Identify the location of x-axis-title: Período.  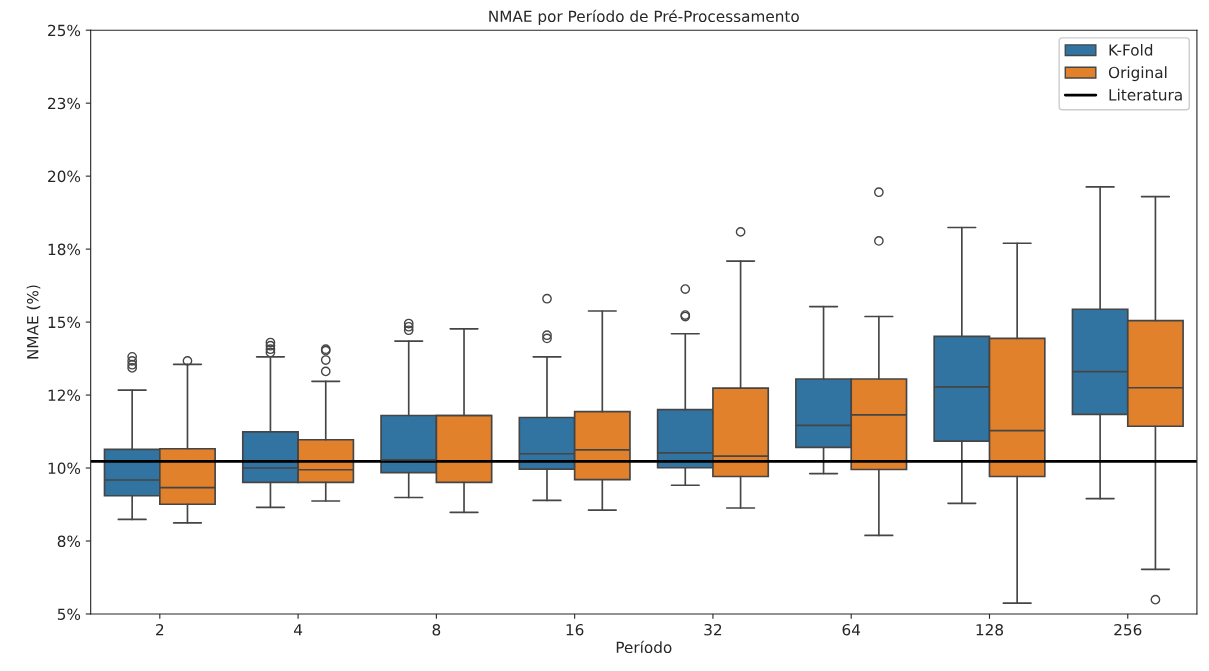
(644, 647).